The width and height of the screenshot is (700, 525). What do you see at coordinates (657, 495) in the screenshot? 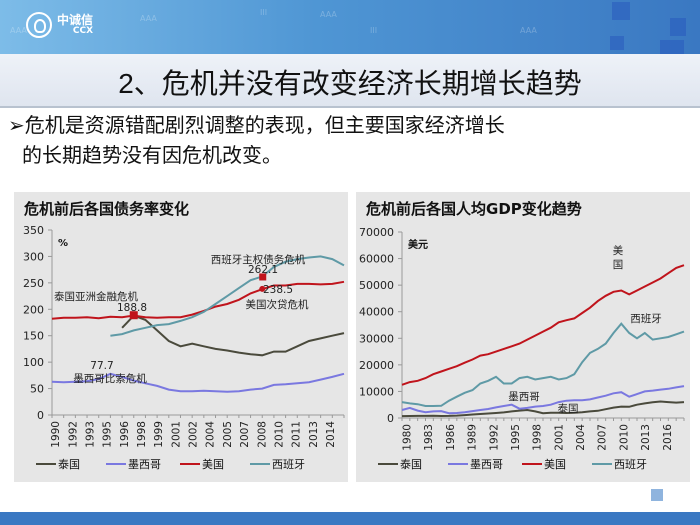
I see `page-indicator` at bounding box center [657, 495].